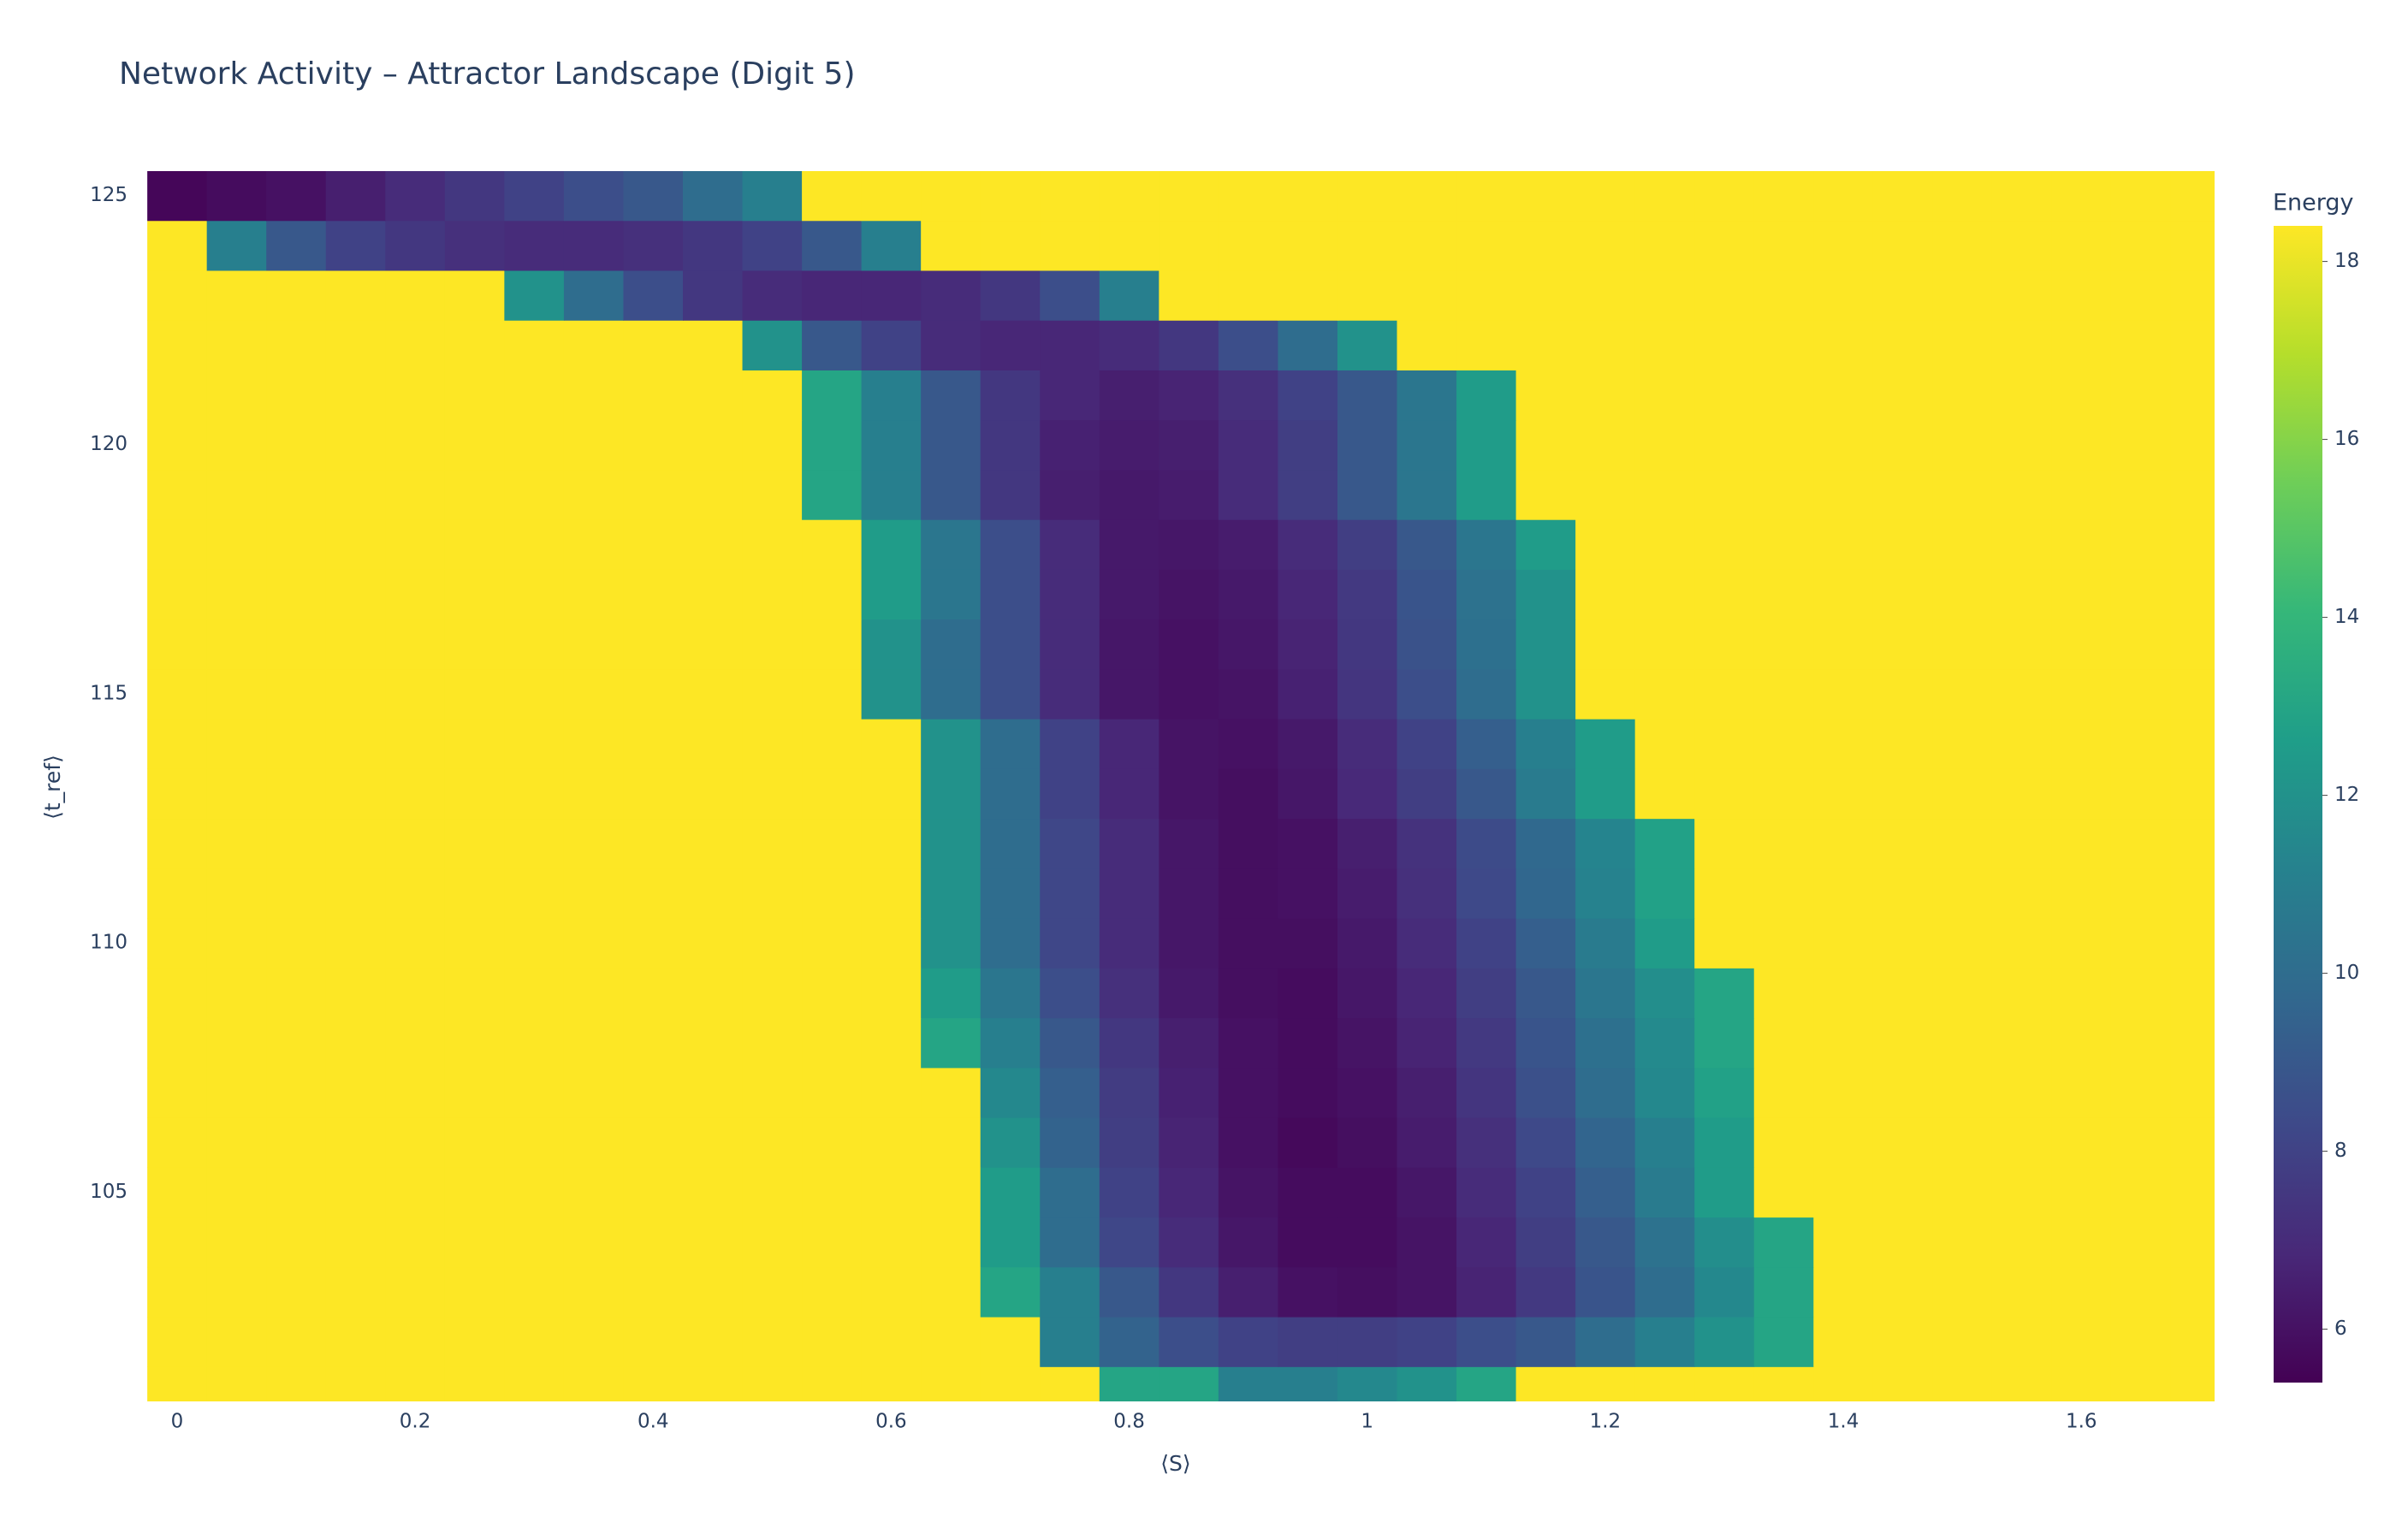 This screenshot has height=1540, width=2396. I want to click on x-tick-label: 0.6, so click(891, 1422).